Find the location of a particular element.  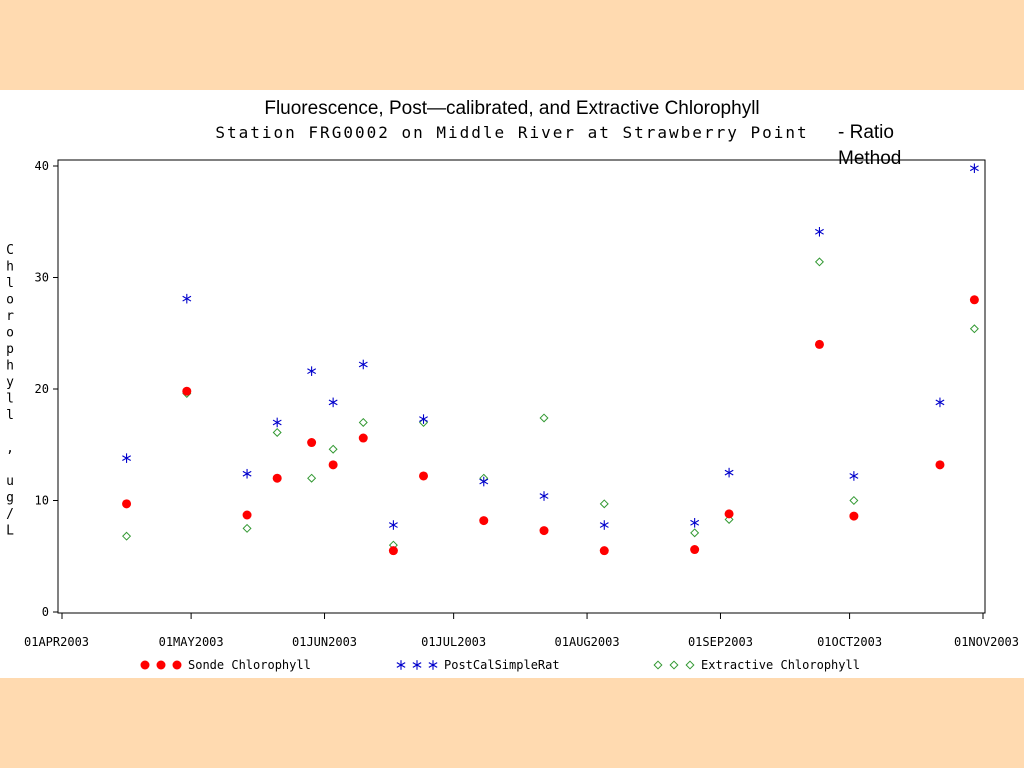

y-label-char: r is located at coordinates (10, 316).